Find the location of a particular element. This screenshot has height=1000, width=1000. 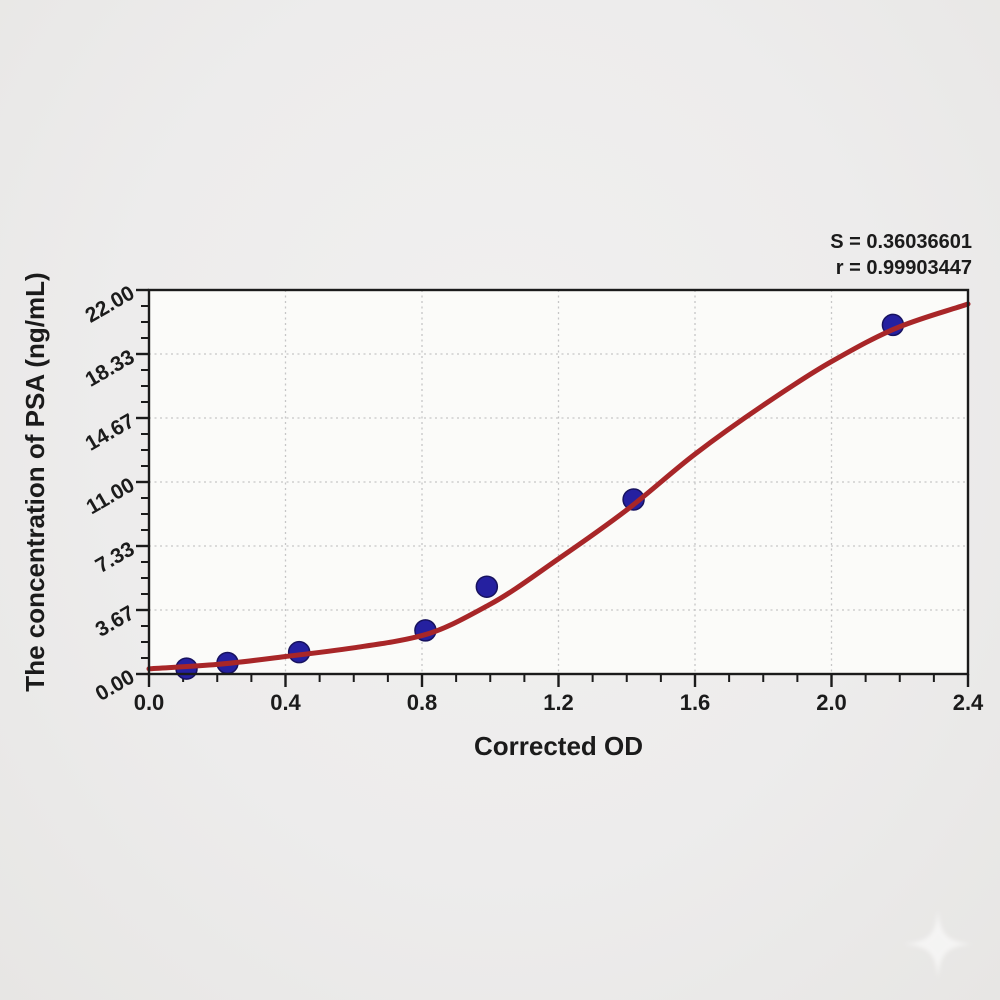

x-tick-label: 2.0 is located at coordinates (831, 702).